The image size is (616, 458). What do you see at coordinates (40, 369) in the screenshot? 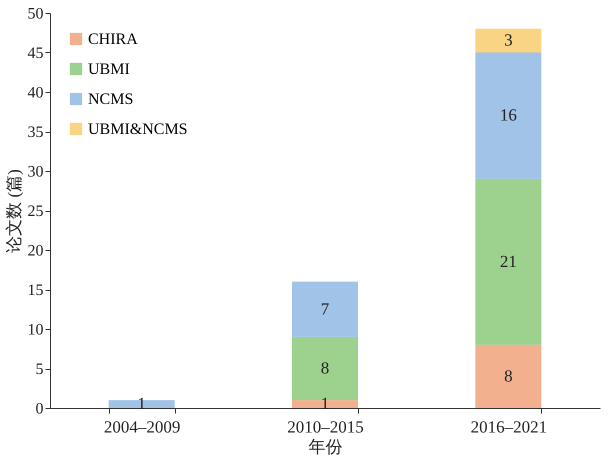
I see `y-tick-label: 5` at bounding box center [40, 369].